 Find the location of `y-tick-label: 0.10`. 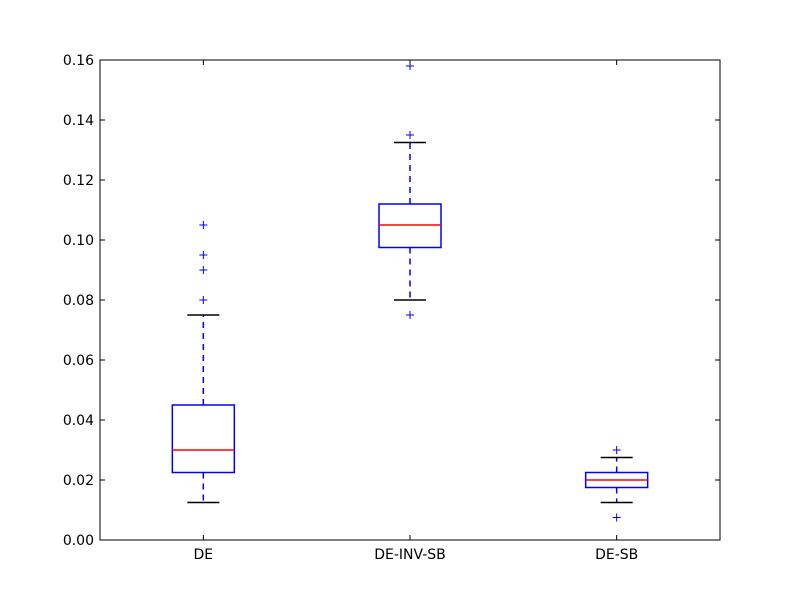

y-tick-label: 0.10 is located at coordinates (78, 241).